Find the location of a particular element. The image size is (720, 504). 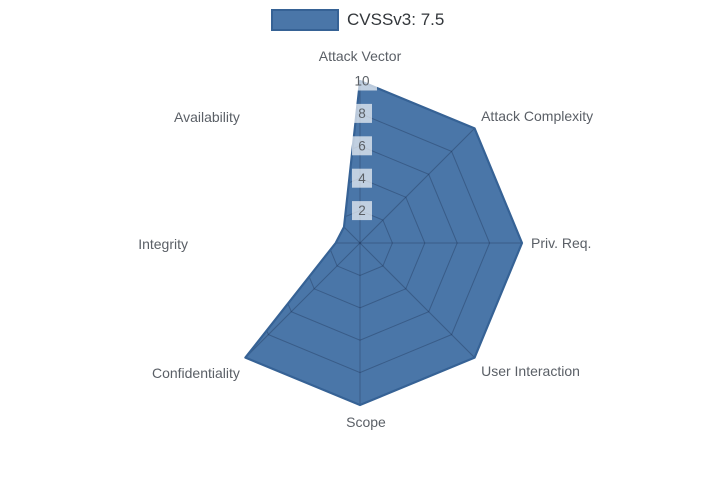

radial-tick-6: 6 is located at coordinates (362, 145).